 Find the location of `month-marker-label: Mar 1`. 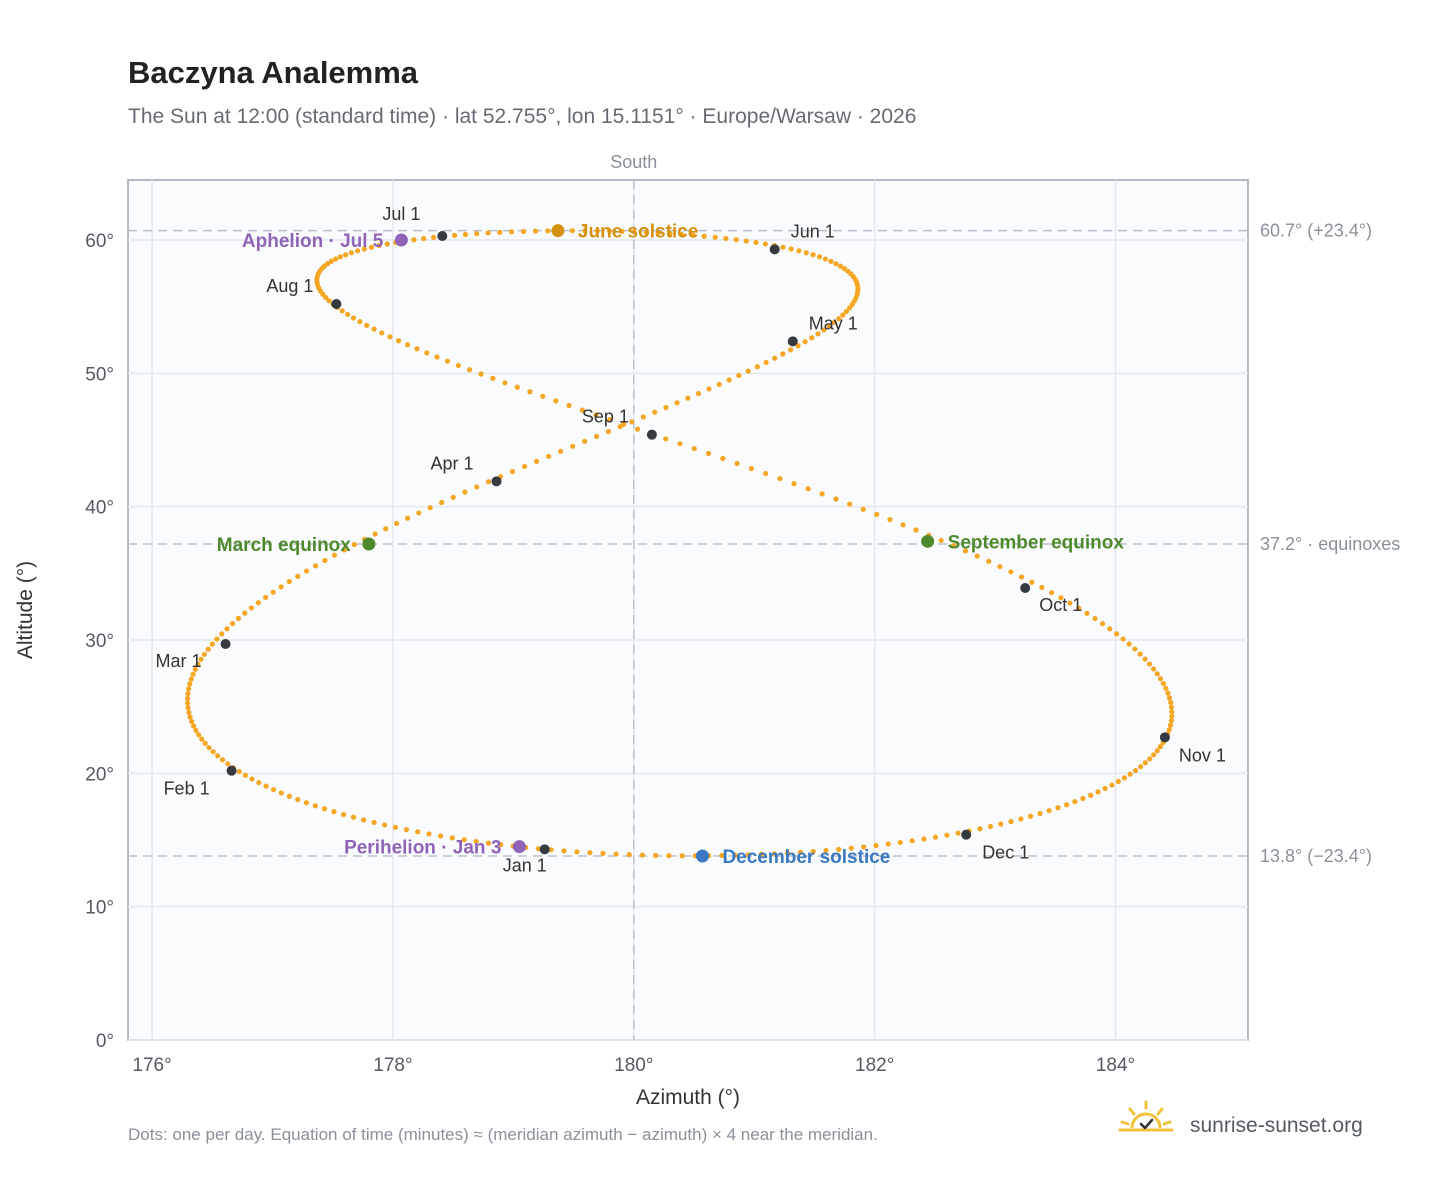

month-marker-label: Mar 1 is located at coordinates (179, 661).